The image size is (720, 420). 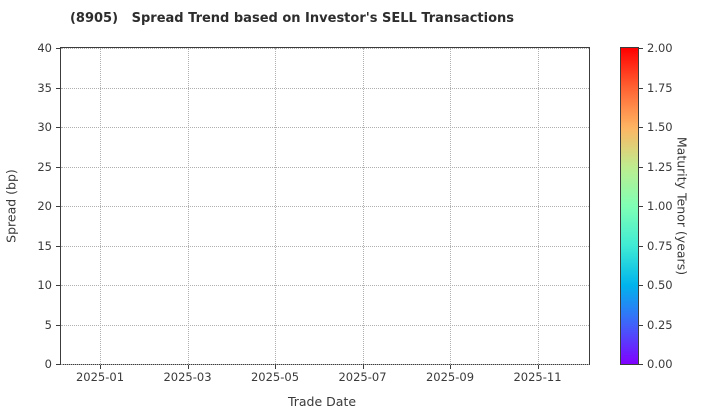 I want to click on colorbar-tick-label: 1.50, so click(x=660, y=127).